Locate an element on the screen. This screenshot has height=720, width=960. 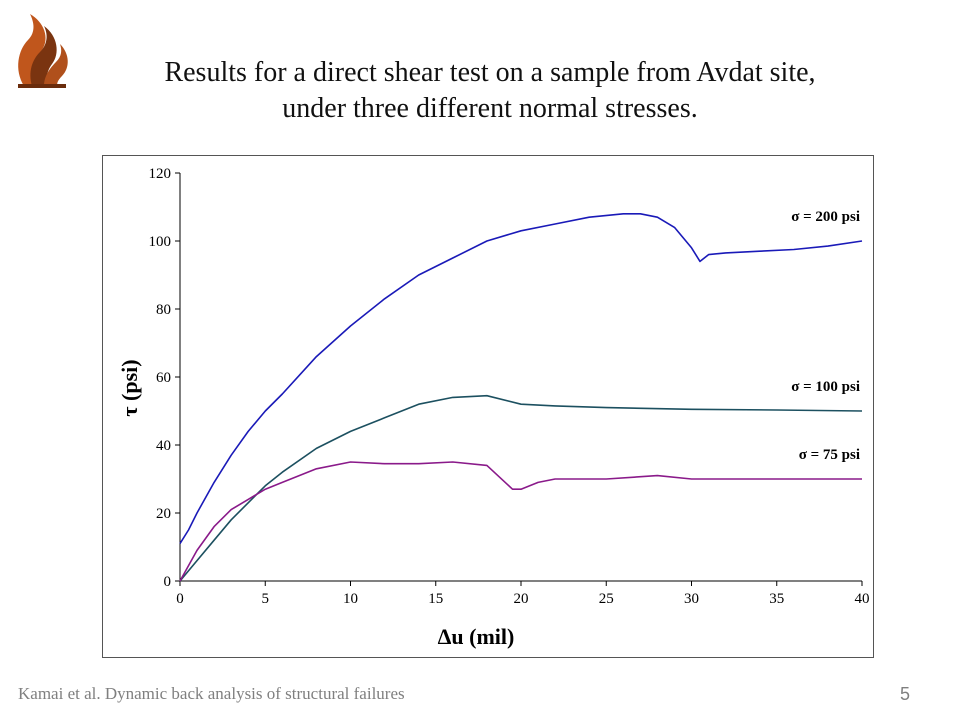
x-tick-label: 30 is located at coordinates (691, 599).